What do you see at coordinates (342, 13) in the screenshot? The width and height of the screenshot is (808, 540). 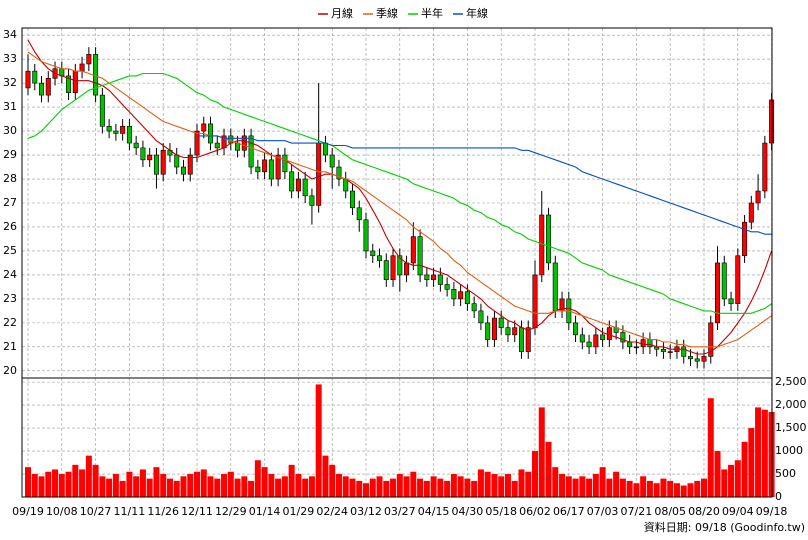 I see `legend-label: 月線` at bounding box center [342, 13].